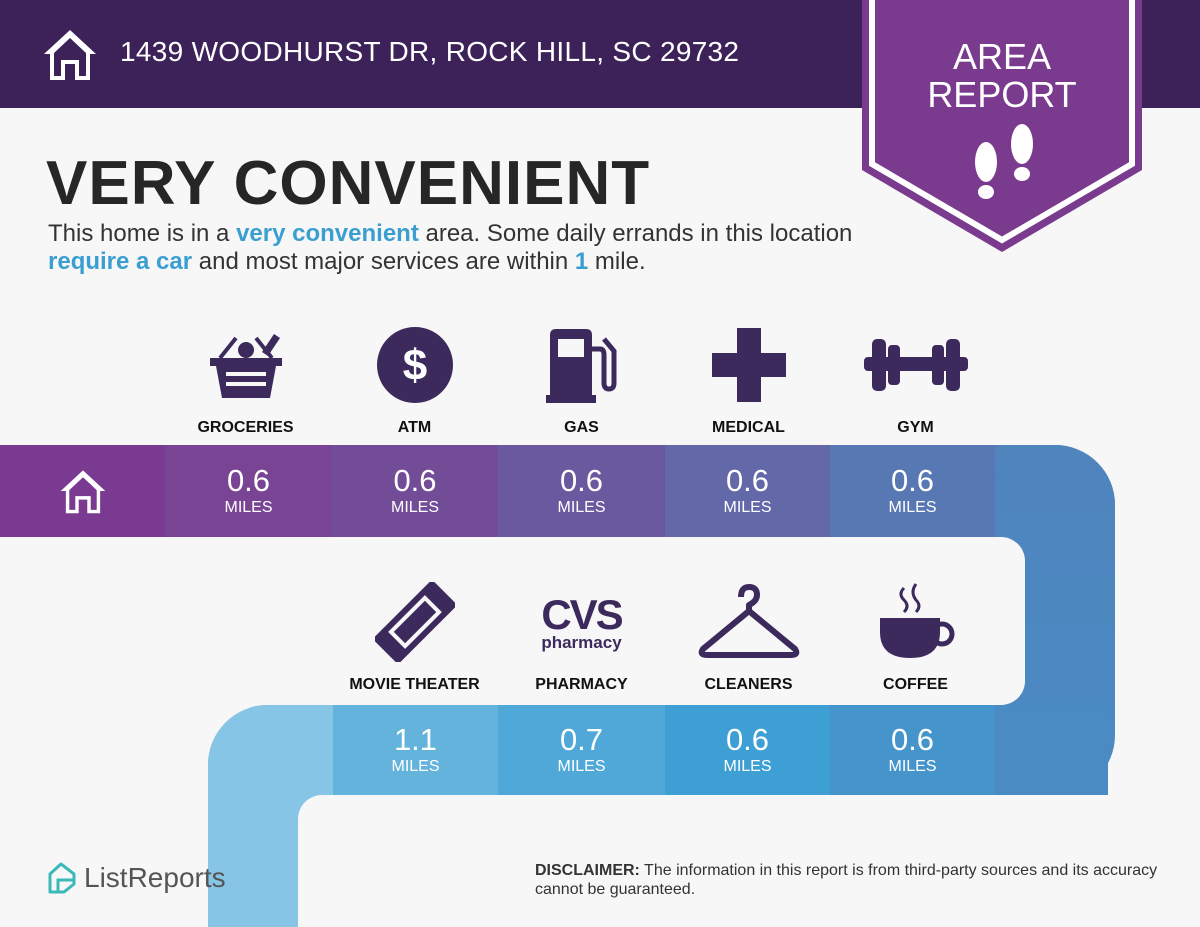 The height and width of the screenshot is (927, 1200). Describe the element at coordinates (1004, 161) in the screenshot. I see `footprints-icon` at that location.